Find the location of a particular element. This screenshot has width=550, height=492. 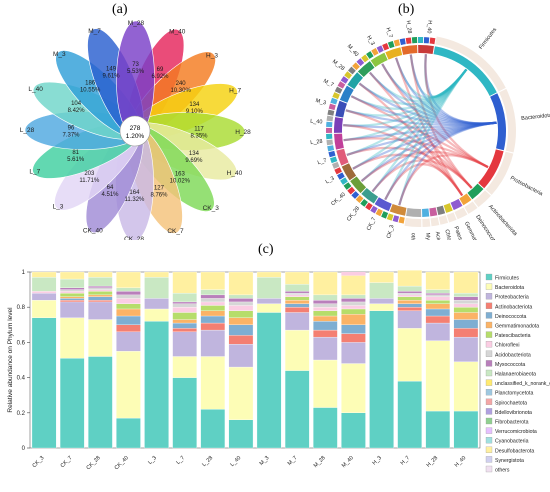

chord-sample-label: CK_28 is located at coordinates (353, 214).